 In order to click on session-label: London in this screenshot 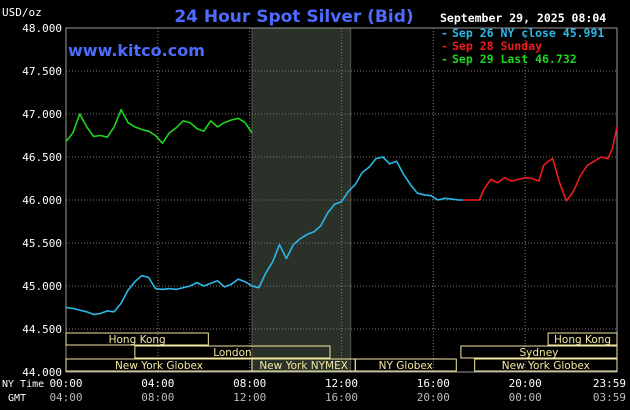, I will do `click(232, 353)`.